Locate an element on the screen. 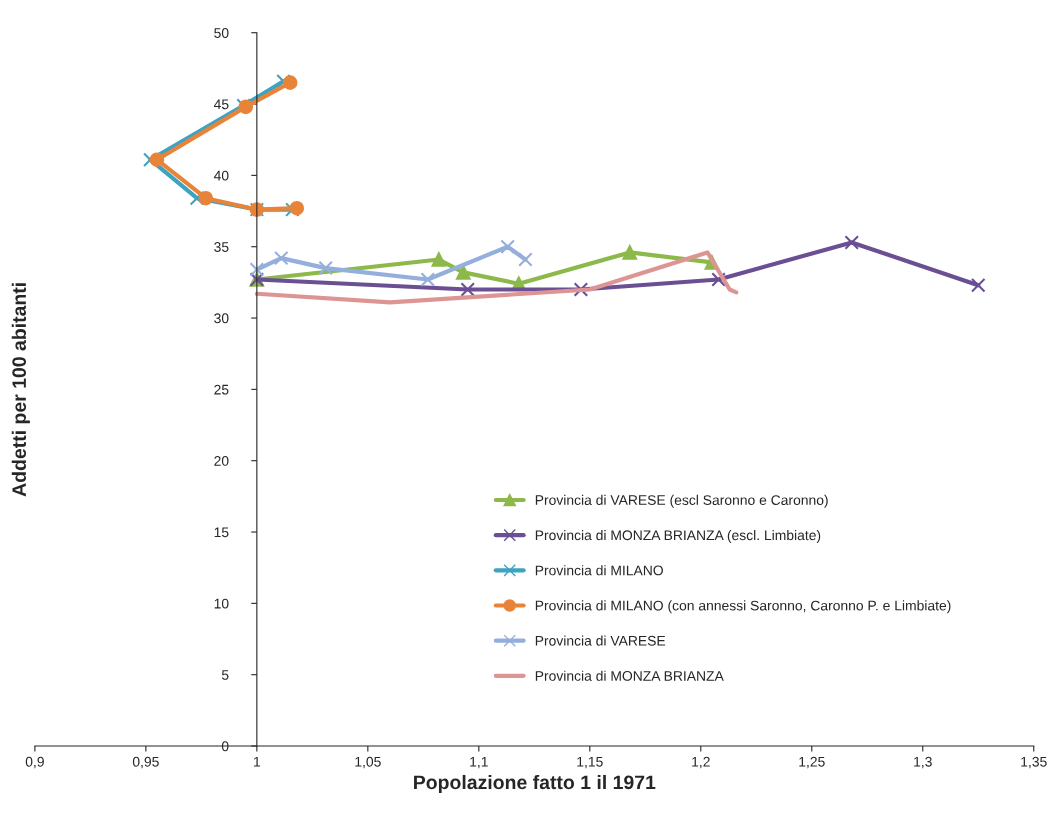 Image resolution: width=1057 pixels, height=818 pixels. x-tick-label: 1,1 is located at coordinates (479, 762).